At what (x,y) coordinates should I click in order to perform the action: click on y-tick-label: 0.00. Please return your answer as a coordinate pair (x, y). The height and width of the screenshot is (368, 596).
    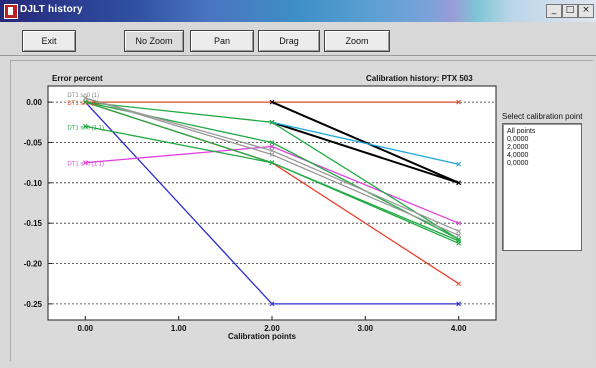
    Looking at the image, I should click on (34, 102).